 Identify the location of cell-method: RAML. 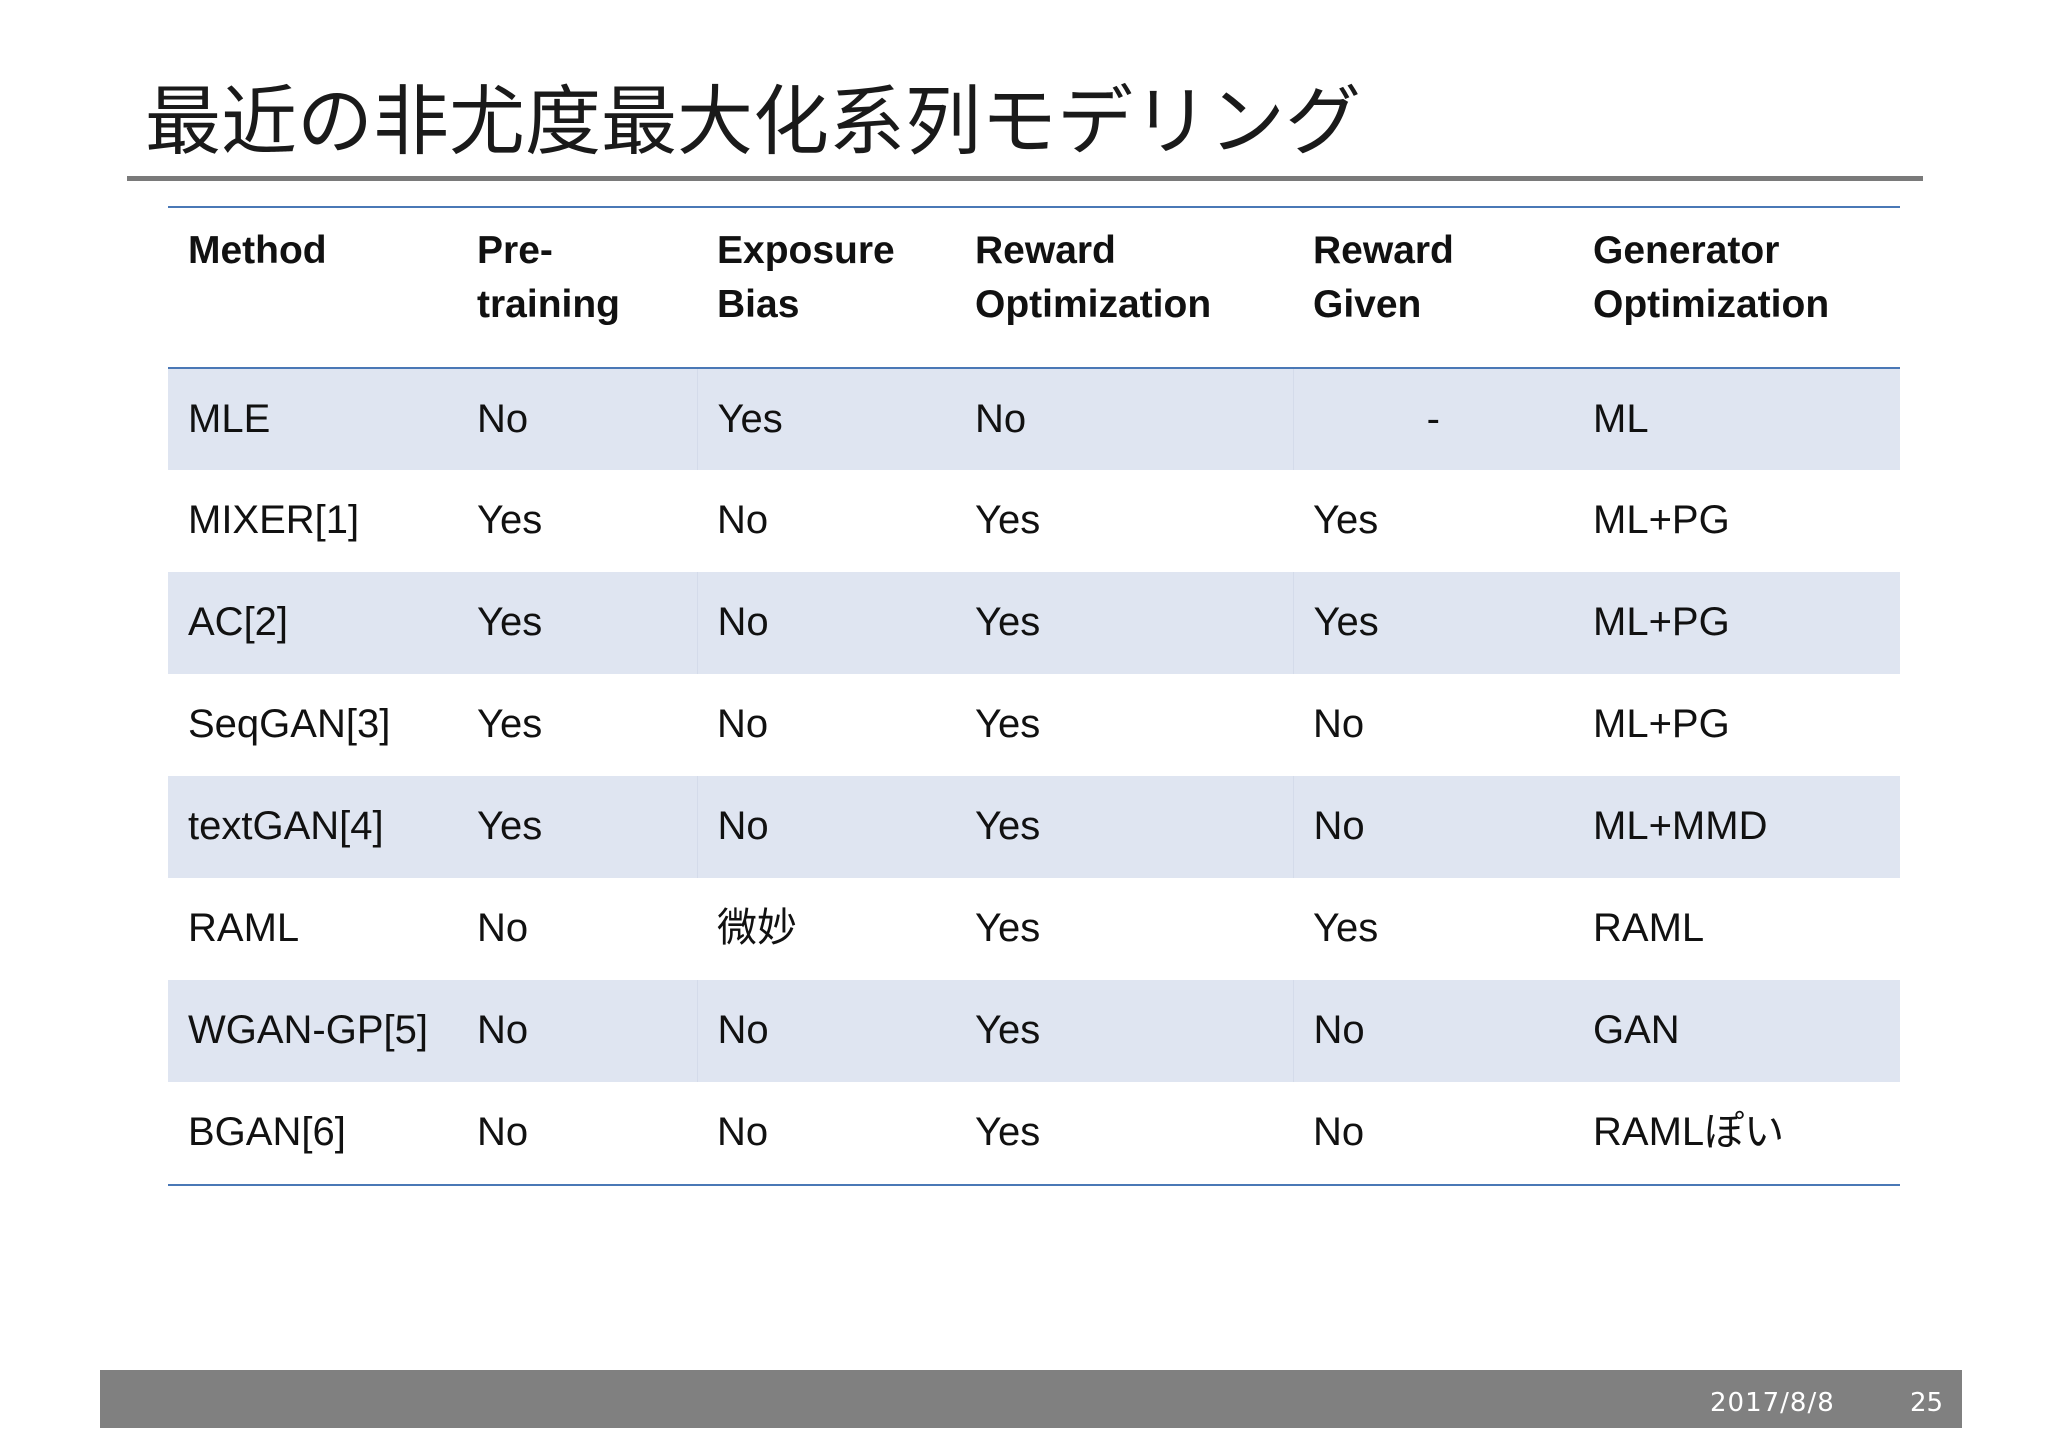
(244, 928).